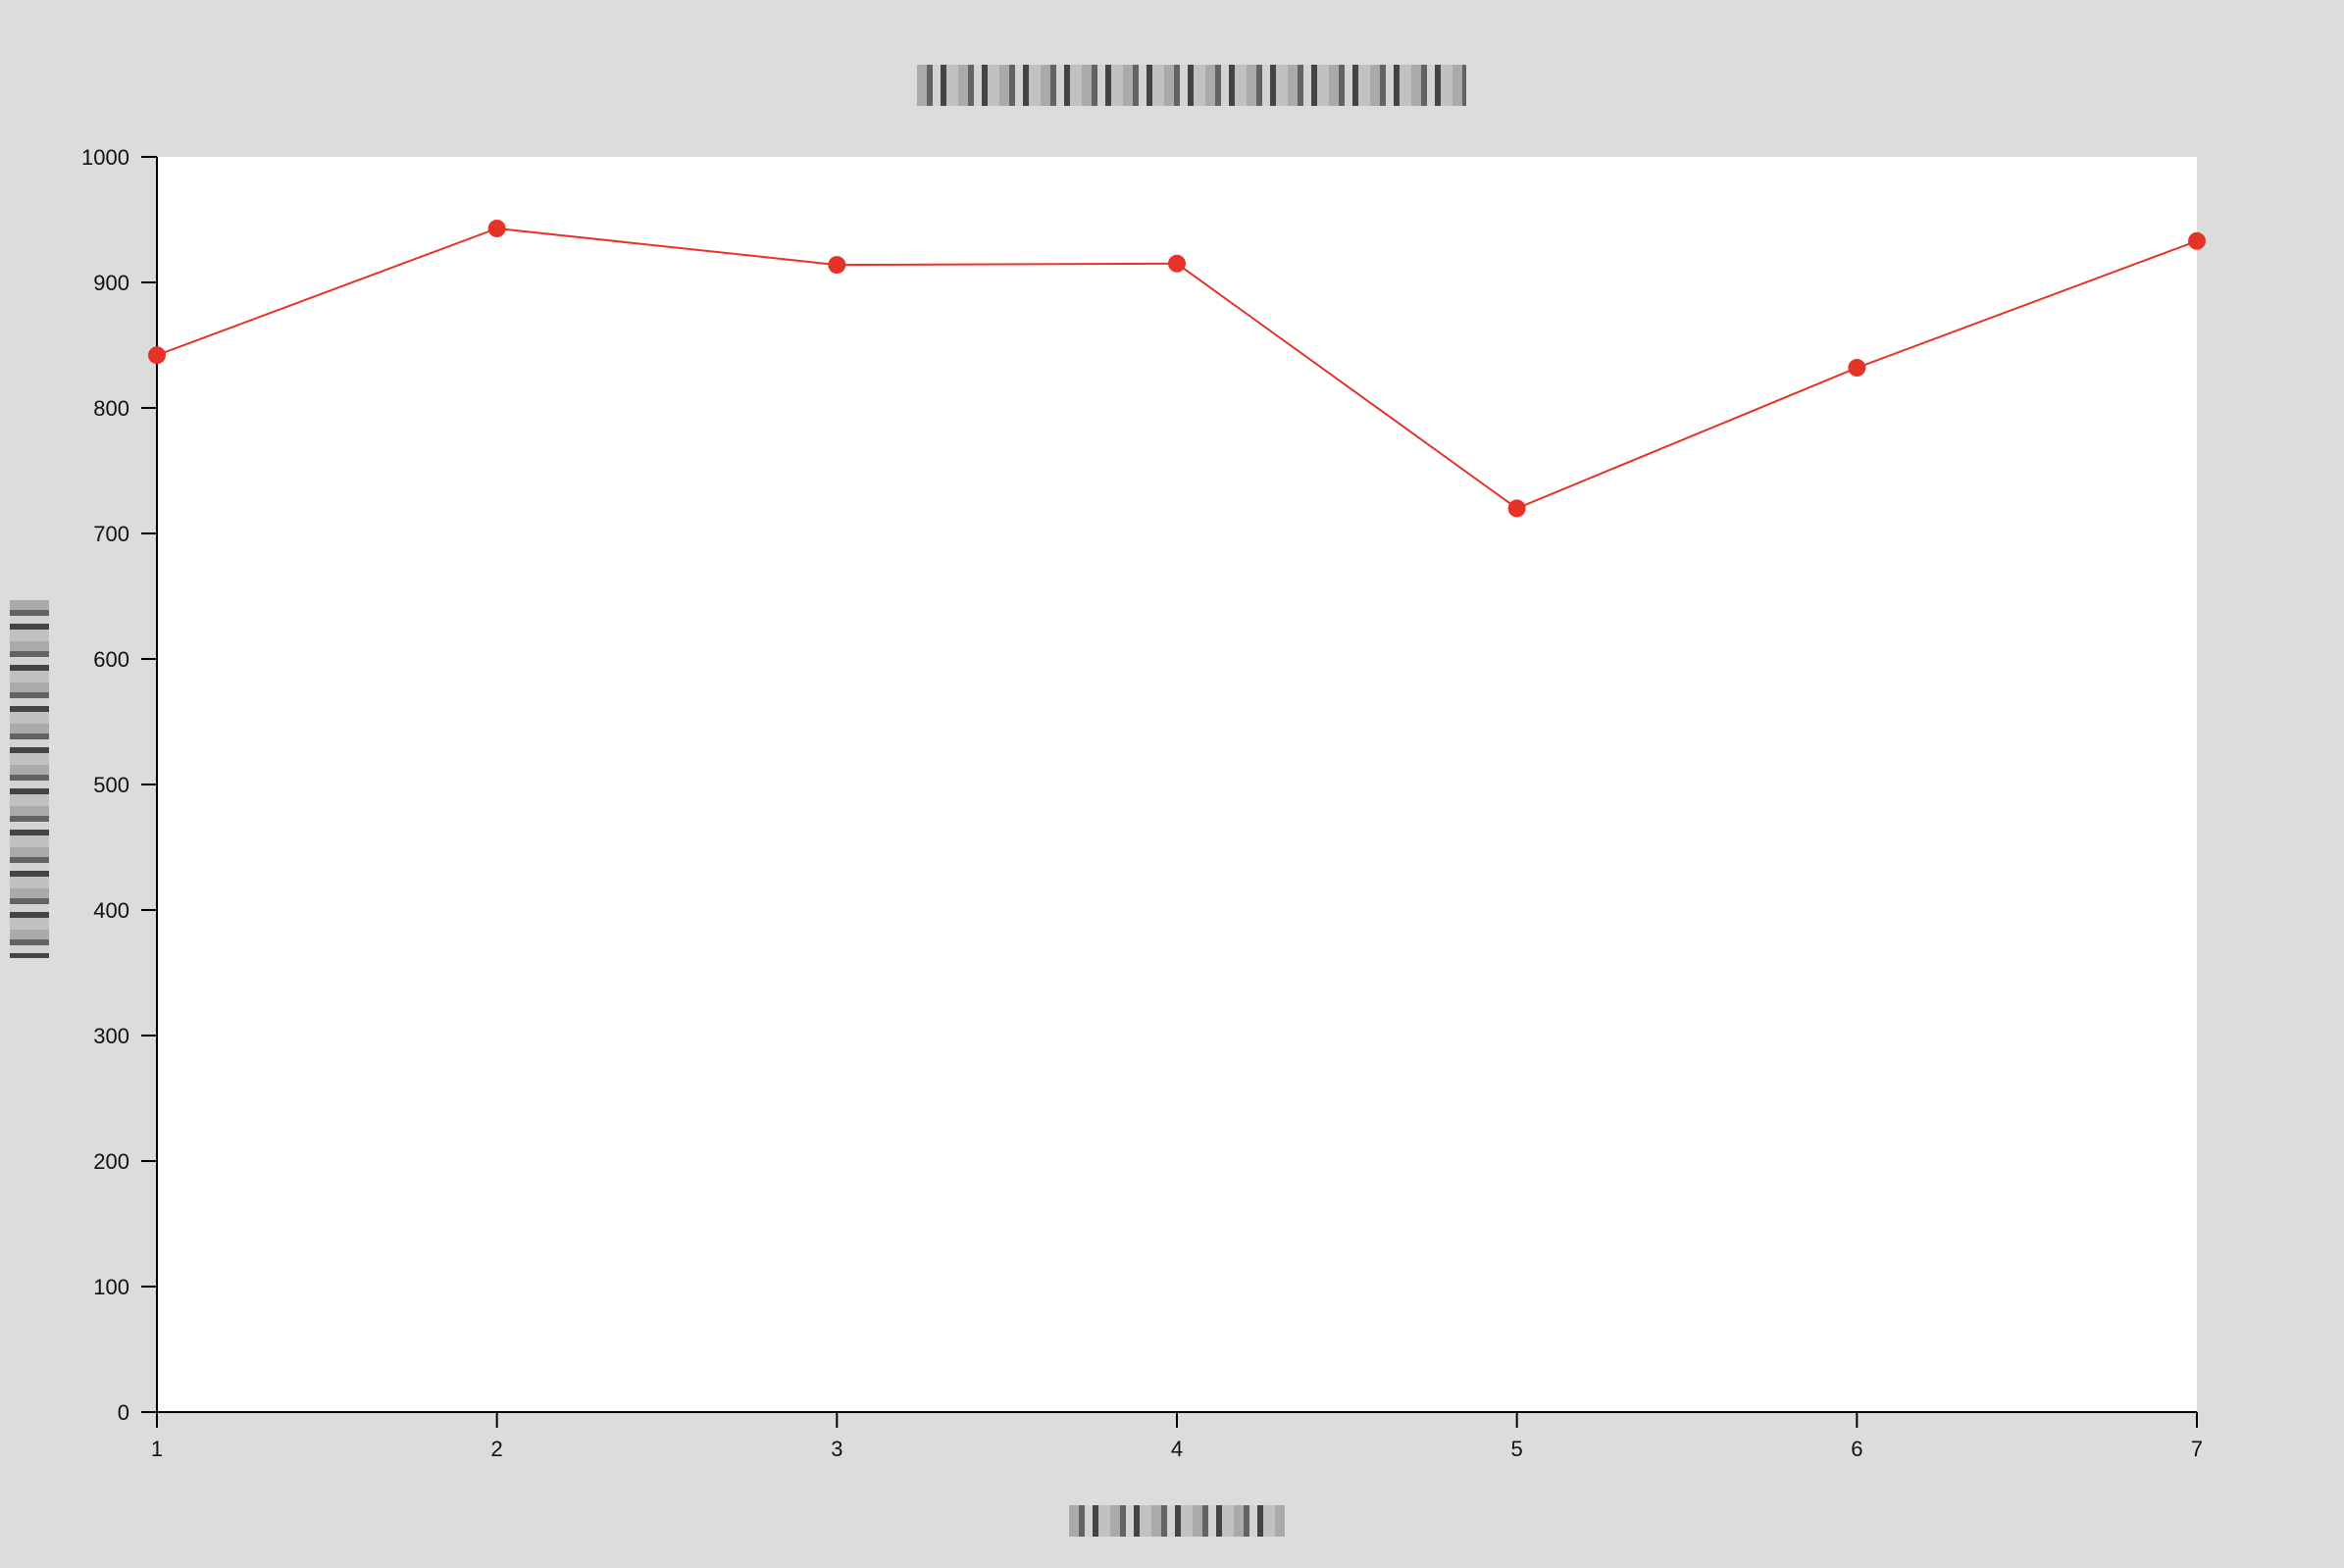 The height and width of the screenshot is (1568, 2344). What do you see at coordinates (111, 785) in the screenshot?
I see `y-tick-label-5: 500` at bounding box center [111, 785].